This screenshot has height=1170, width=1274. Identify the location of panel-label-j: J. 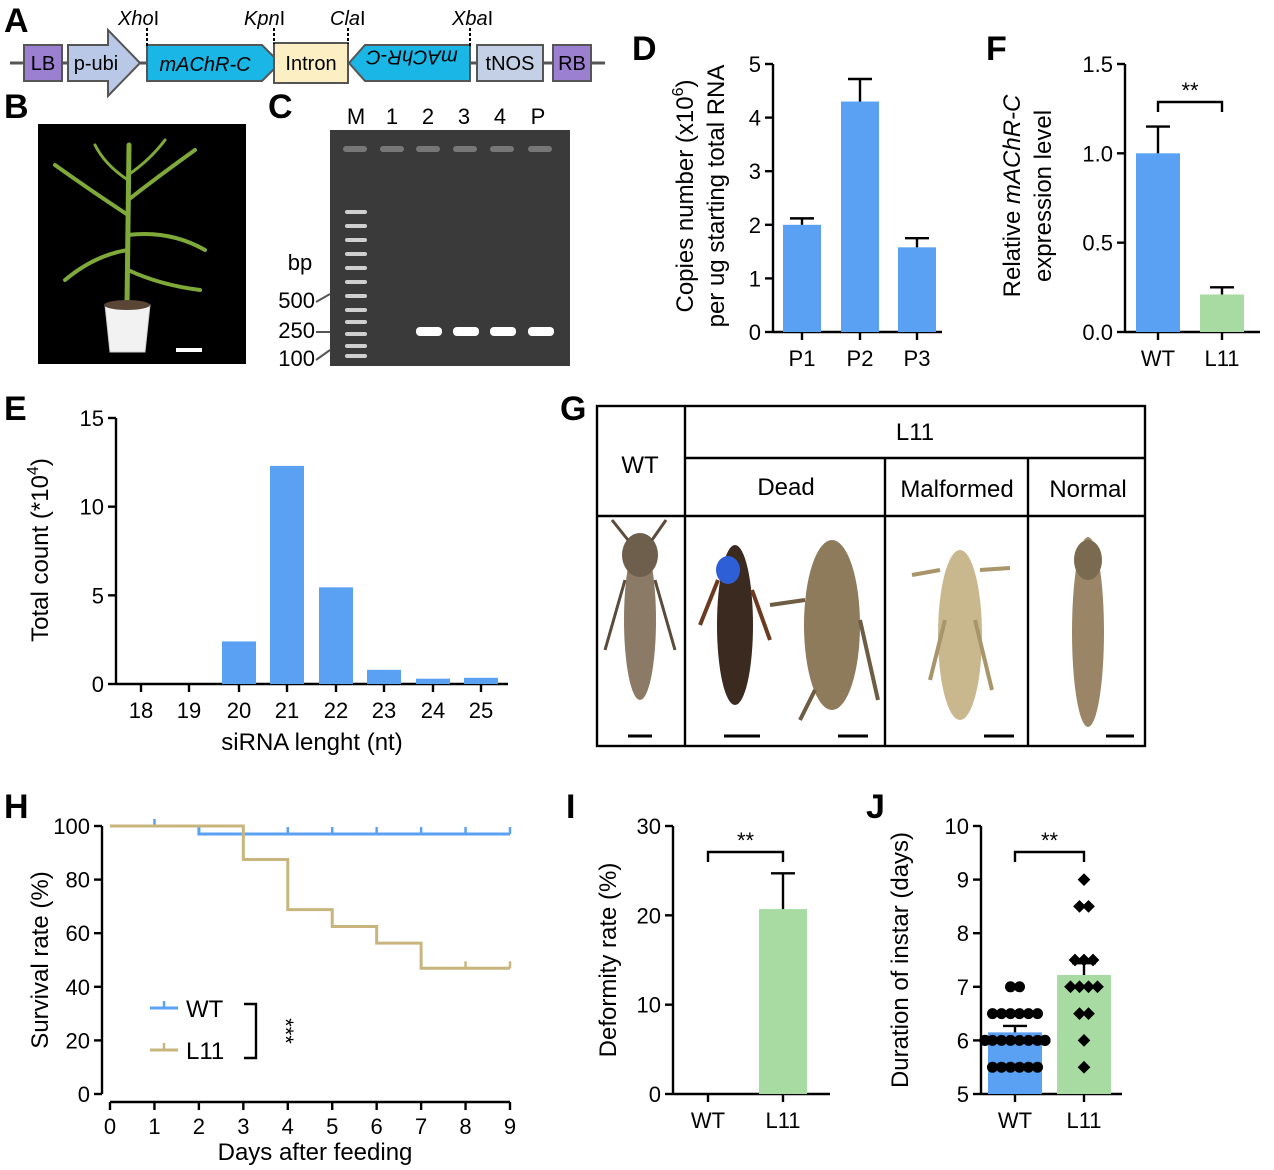
(875, 807).